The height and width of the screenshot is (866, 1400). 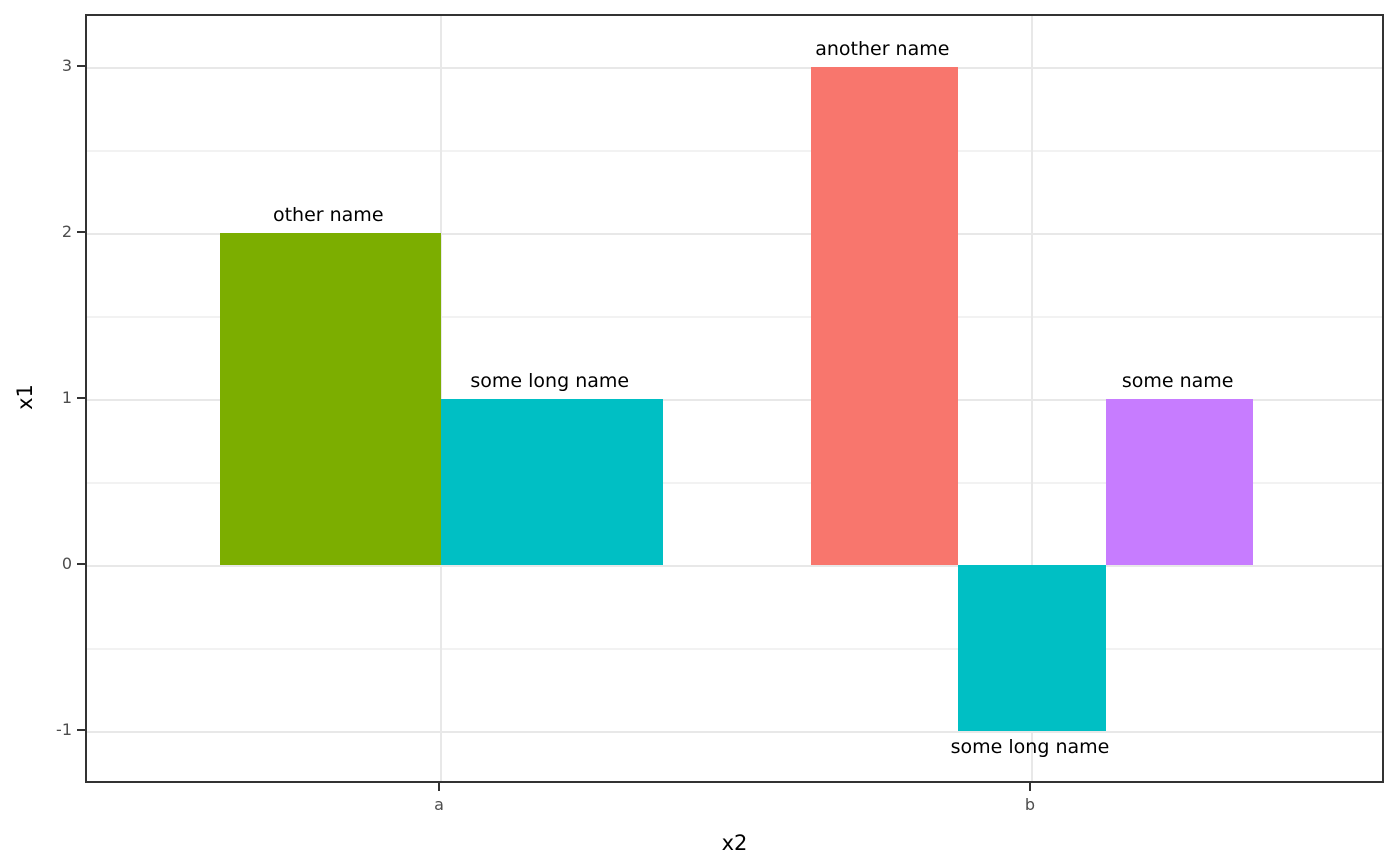 I want to click on y-tick-label: 0, so click(x=66, y=563).